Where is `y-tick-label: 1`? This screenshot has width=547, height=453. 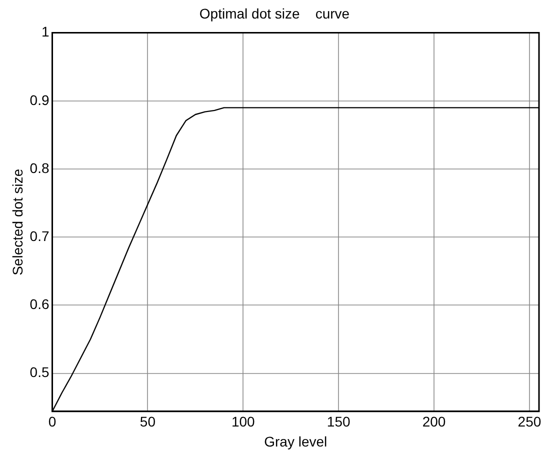 y-tick-label: 1 is located at coordinates (45, 32).